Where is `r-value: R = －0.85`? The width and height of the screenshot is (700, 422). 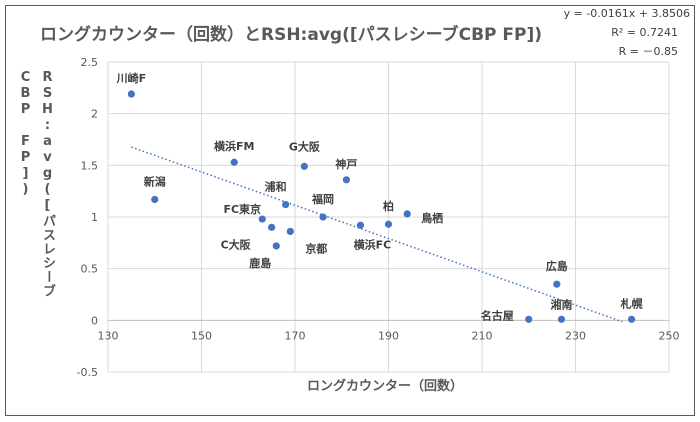
r-value: R = －0.85 is located at coordinates (648, 51).